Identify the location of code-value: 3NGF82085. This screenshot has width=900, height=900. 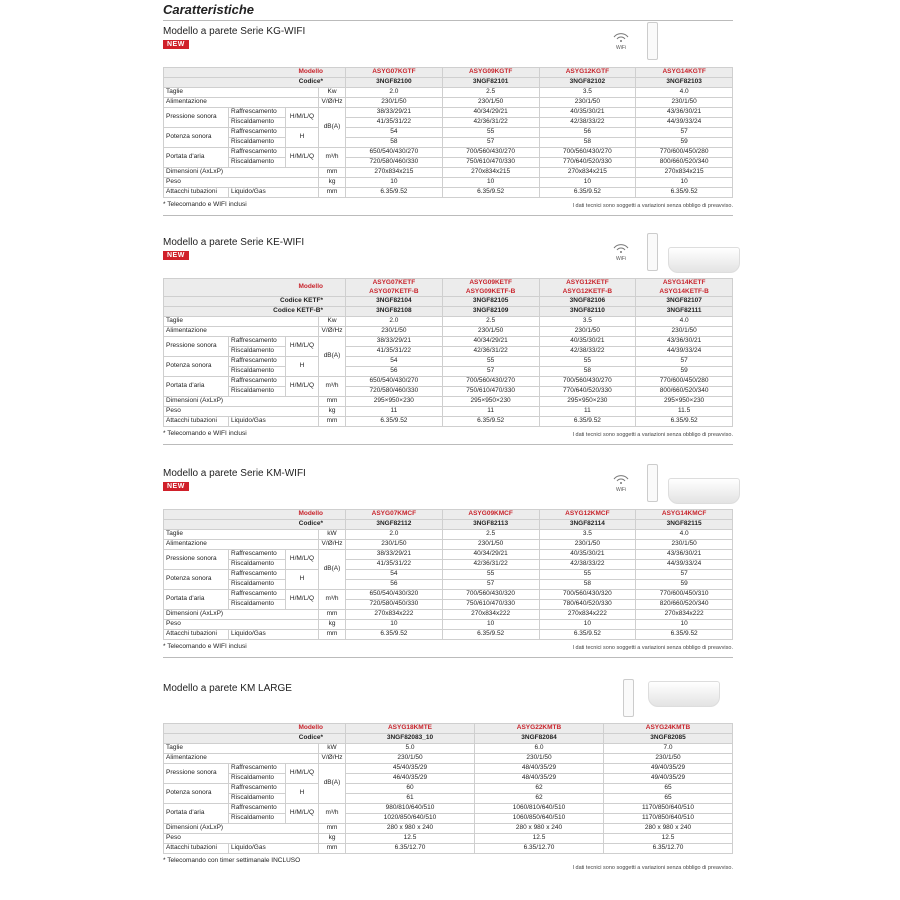
(668, 738).